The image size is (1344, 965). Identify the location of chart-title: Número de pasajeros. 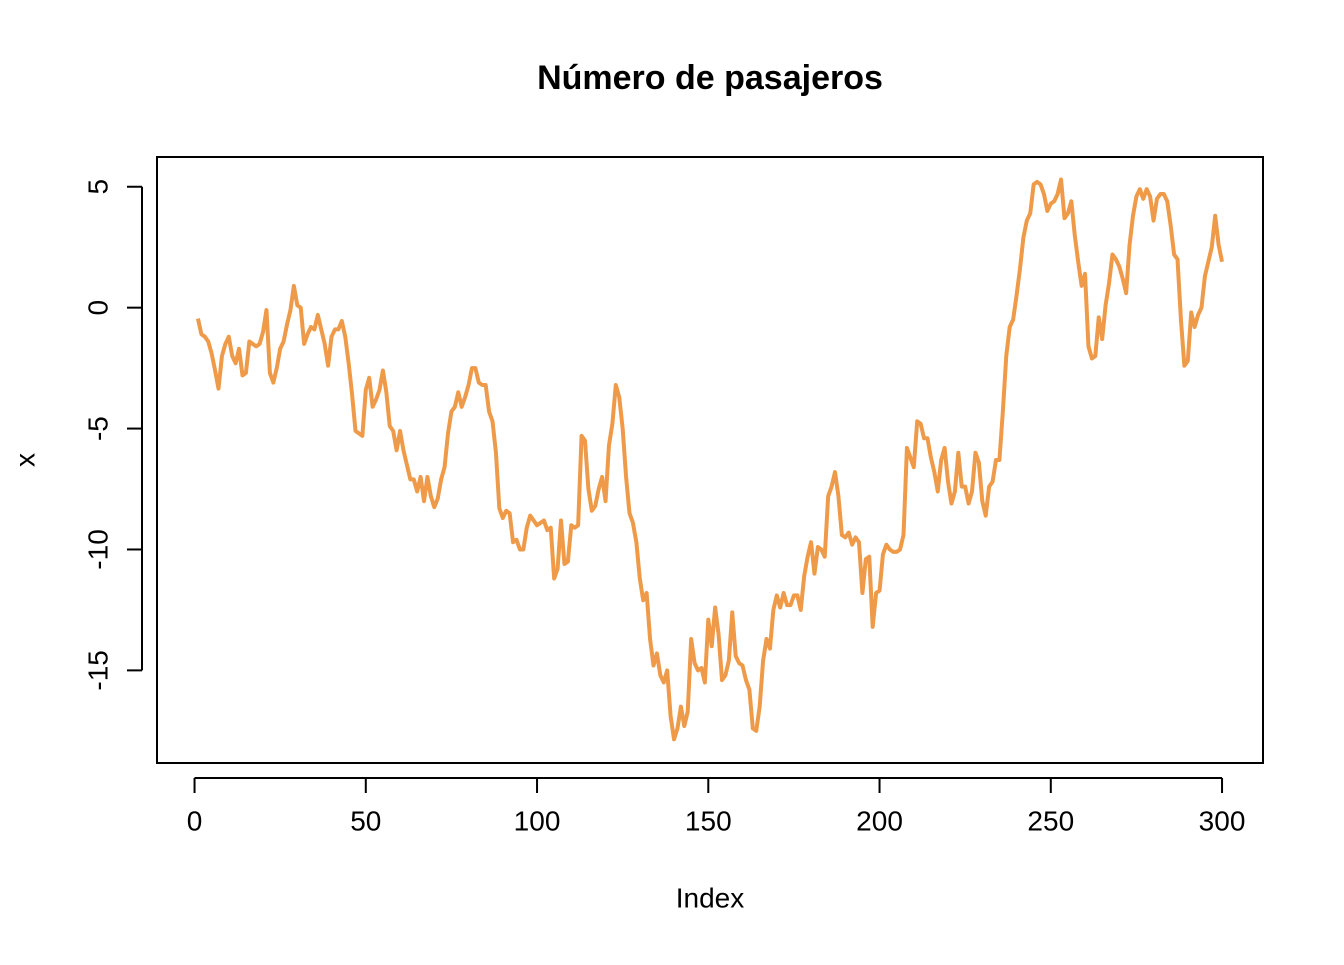
(710, 78).